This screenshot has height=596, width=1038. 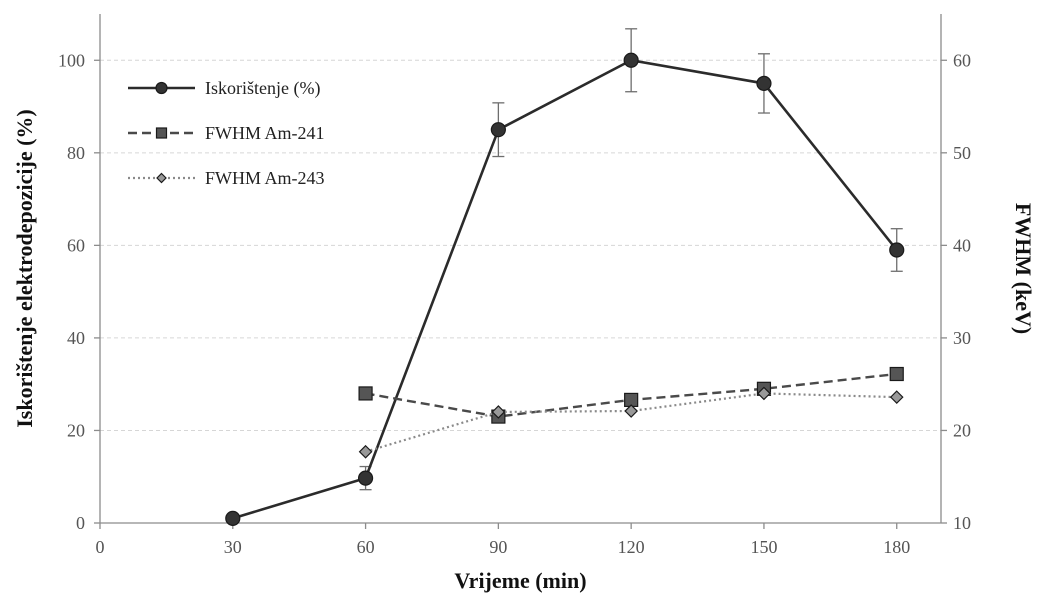 What do you see at coordinates (962, 430) in the screenshot?
I see `y-right-tick-label: 20` at bounding box center [962, 430].